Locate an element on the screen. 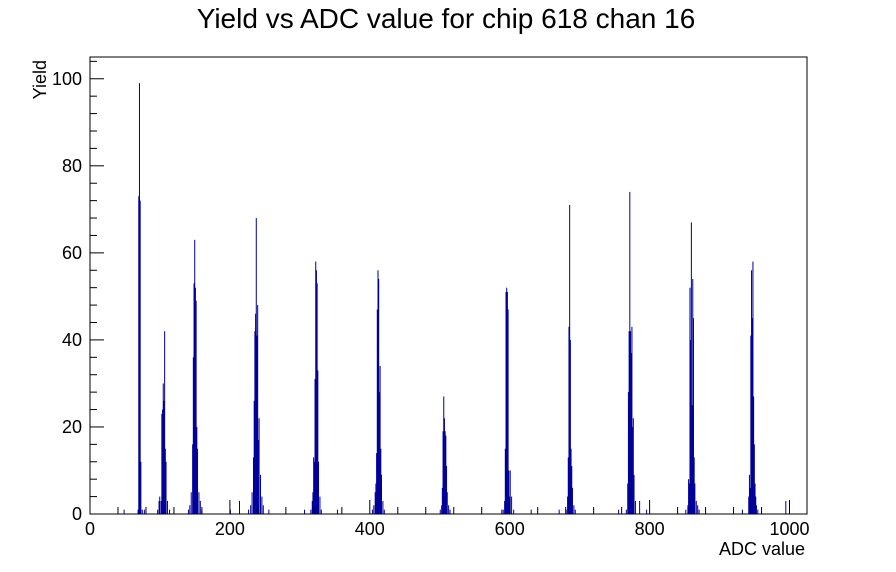 Image resolution: width=896 pixels, height=572 pixels. x-tick-label: 800 is located at coordinates (650, 529).